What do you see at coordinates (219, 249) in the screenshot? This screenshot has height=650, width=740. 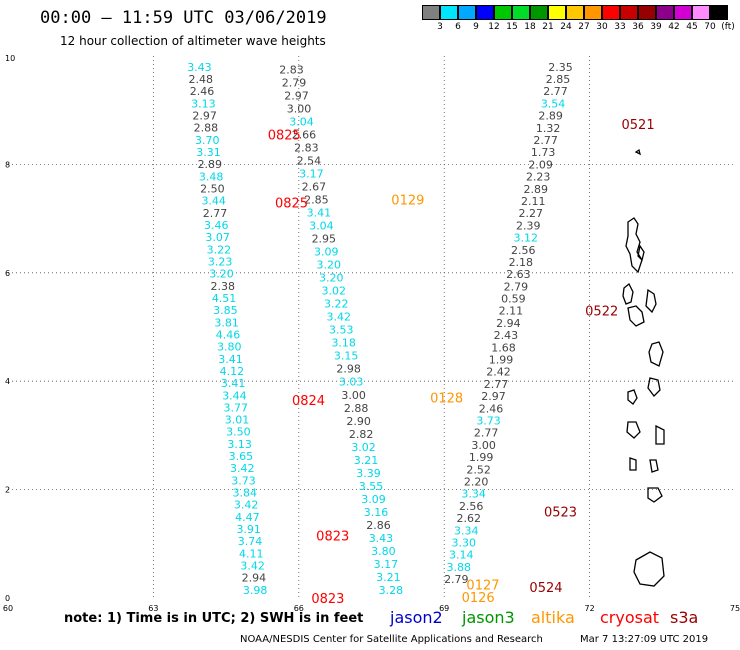 I see `wave-height-value: 3.22` at bounding box center [219, 249].